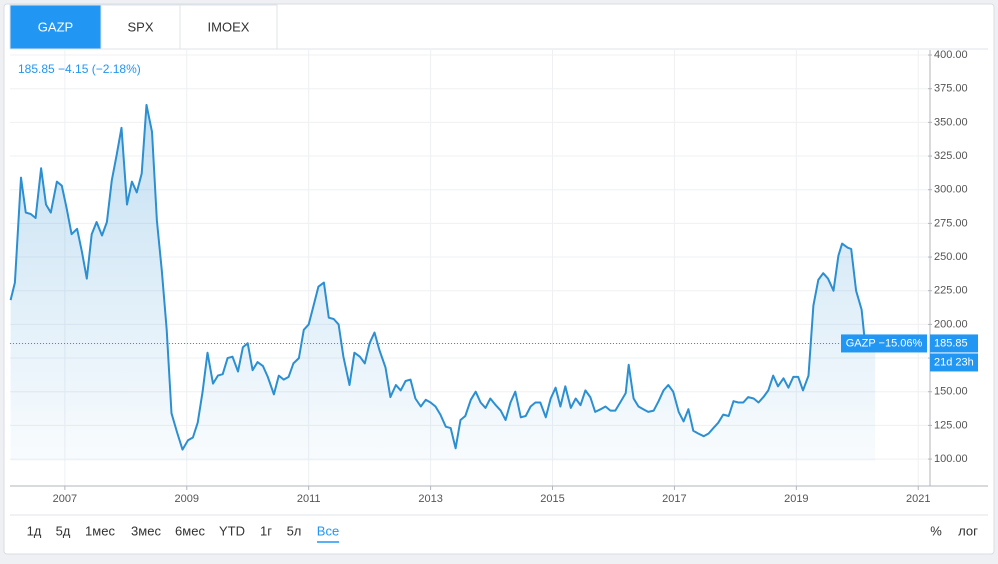  I want to click on range-button: 1д, so click(34, 530).